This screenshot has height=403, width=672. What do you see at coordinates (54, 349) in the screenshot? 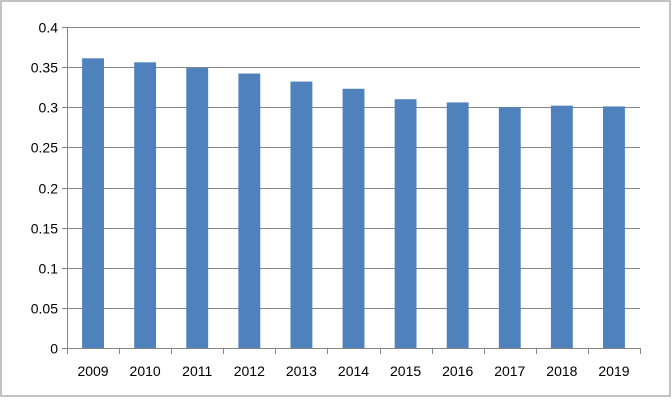
I see `y-tick-label: 0` at bounding box center [54, 349].